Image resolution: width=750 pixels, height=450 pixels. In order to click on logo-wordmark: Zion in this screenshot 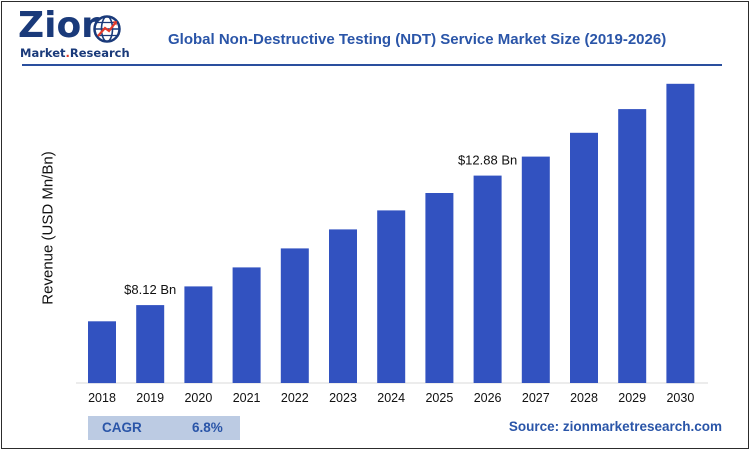, I will do `click(62, 25)`.